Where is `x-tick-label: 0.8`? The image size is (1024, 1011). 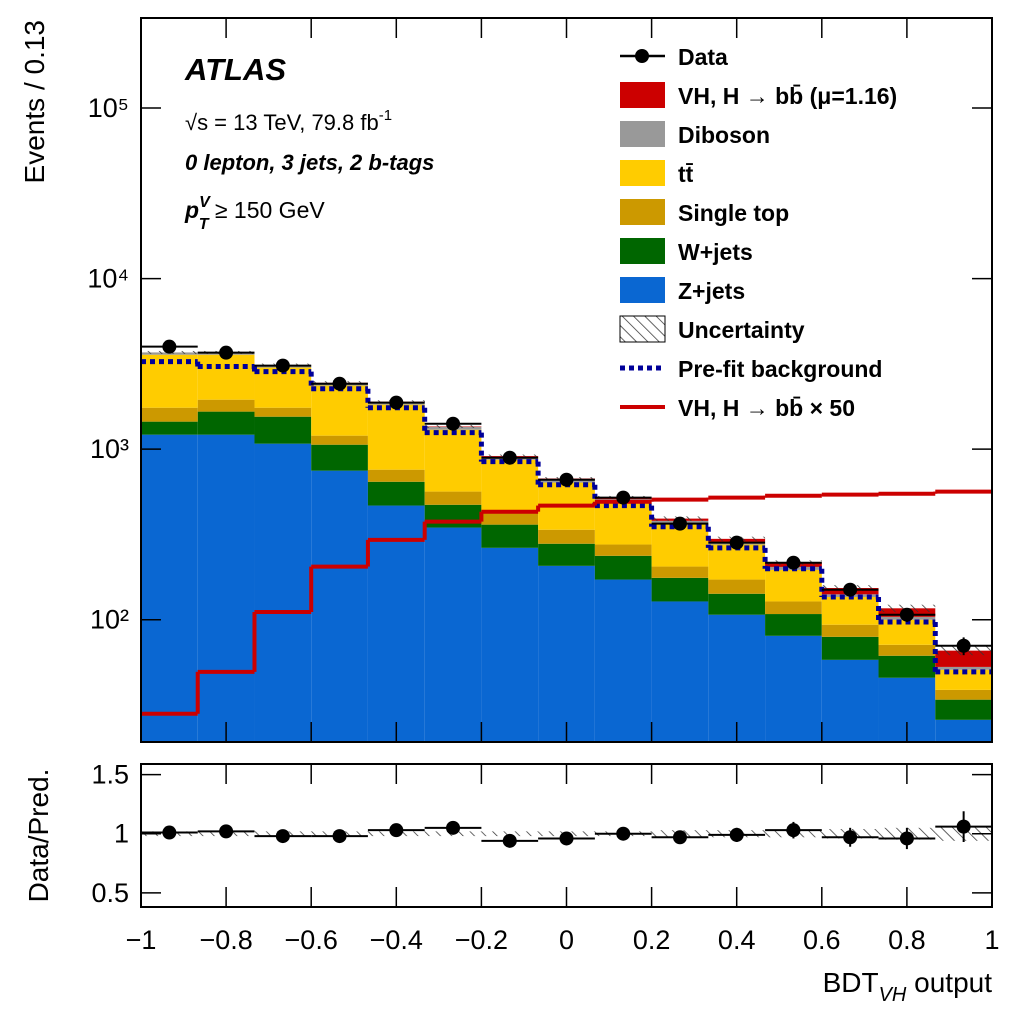
x-tick-label: 0.8 is located at coordinates (907, 940).